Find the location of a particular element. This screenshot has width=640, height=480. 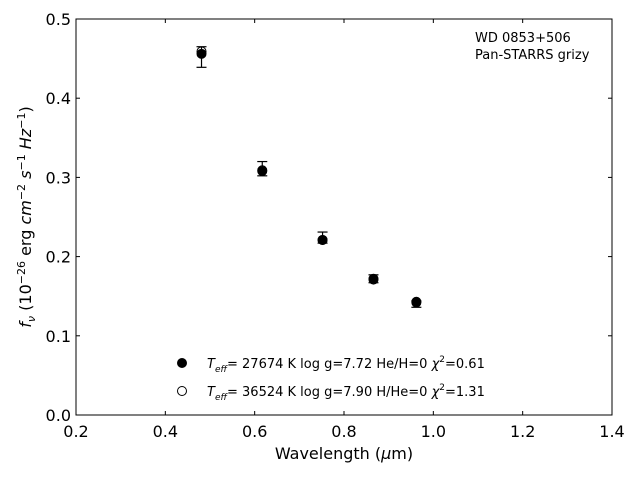

legend-marker-open is located at coordinates (182, 391).